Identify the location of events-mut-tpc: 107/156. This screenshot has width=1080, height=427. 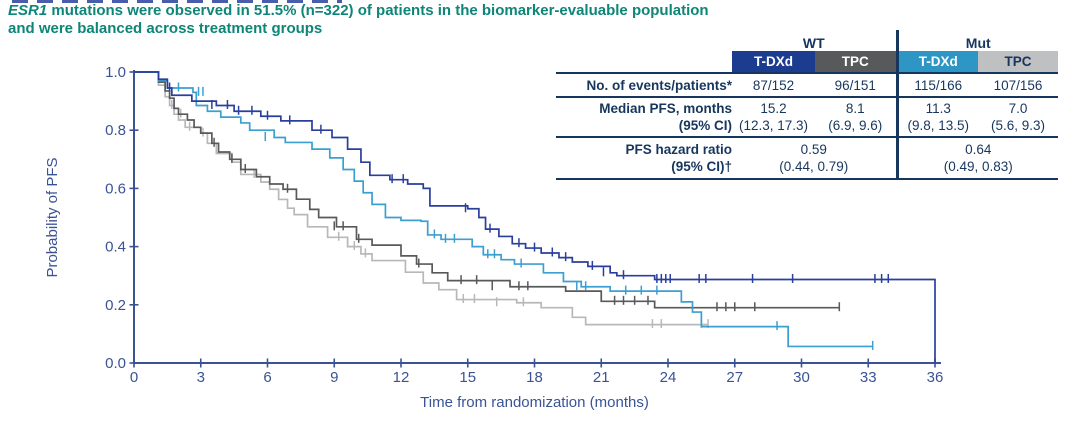
(1018, 85).